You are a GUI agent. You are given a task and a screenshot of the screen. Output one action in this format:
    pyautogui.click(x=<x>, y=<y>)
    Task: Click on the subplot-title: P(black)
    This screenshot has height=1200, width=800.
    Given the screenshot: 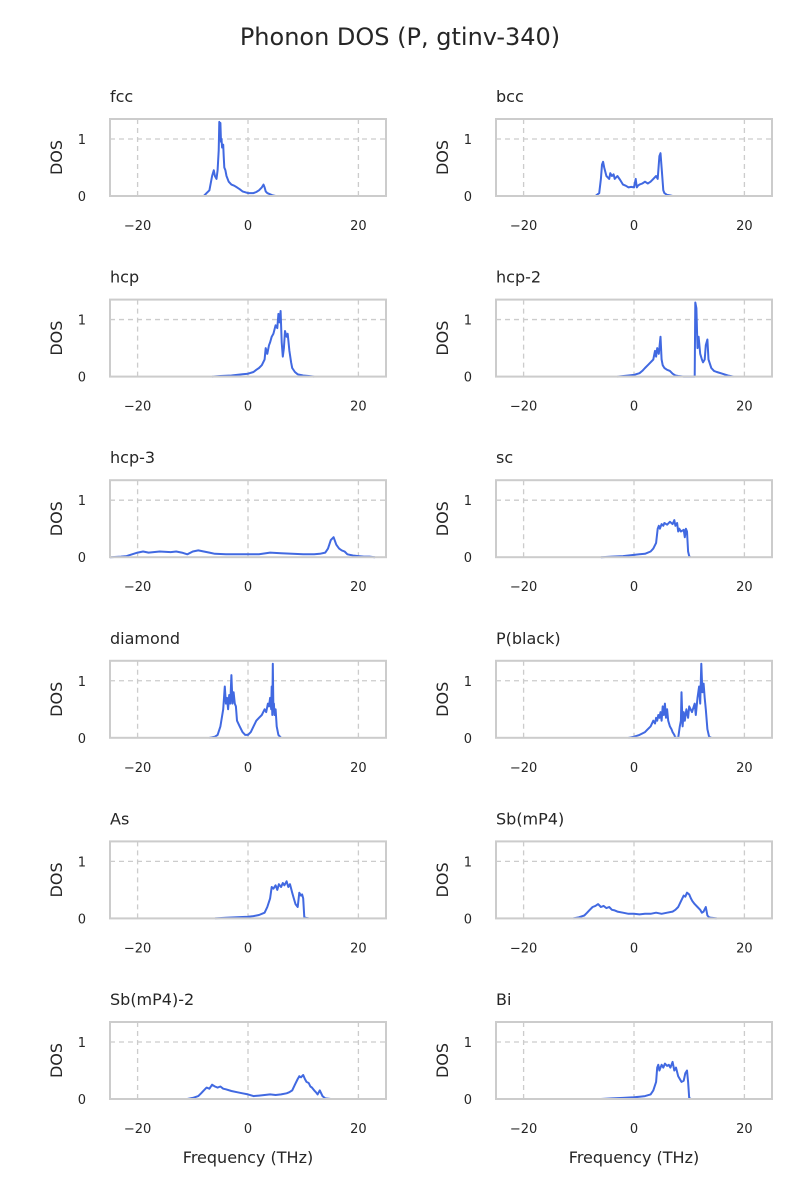 What is the action you would take?
    pyautogui.click(x=528, y=638)
    